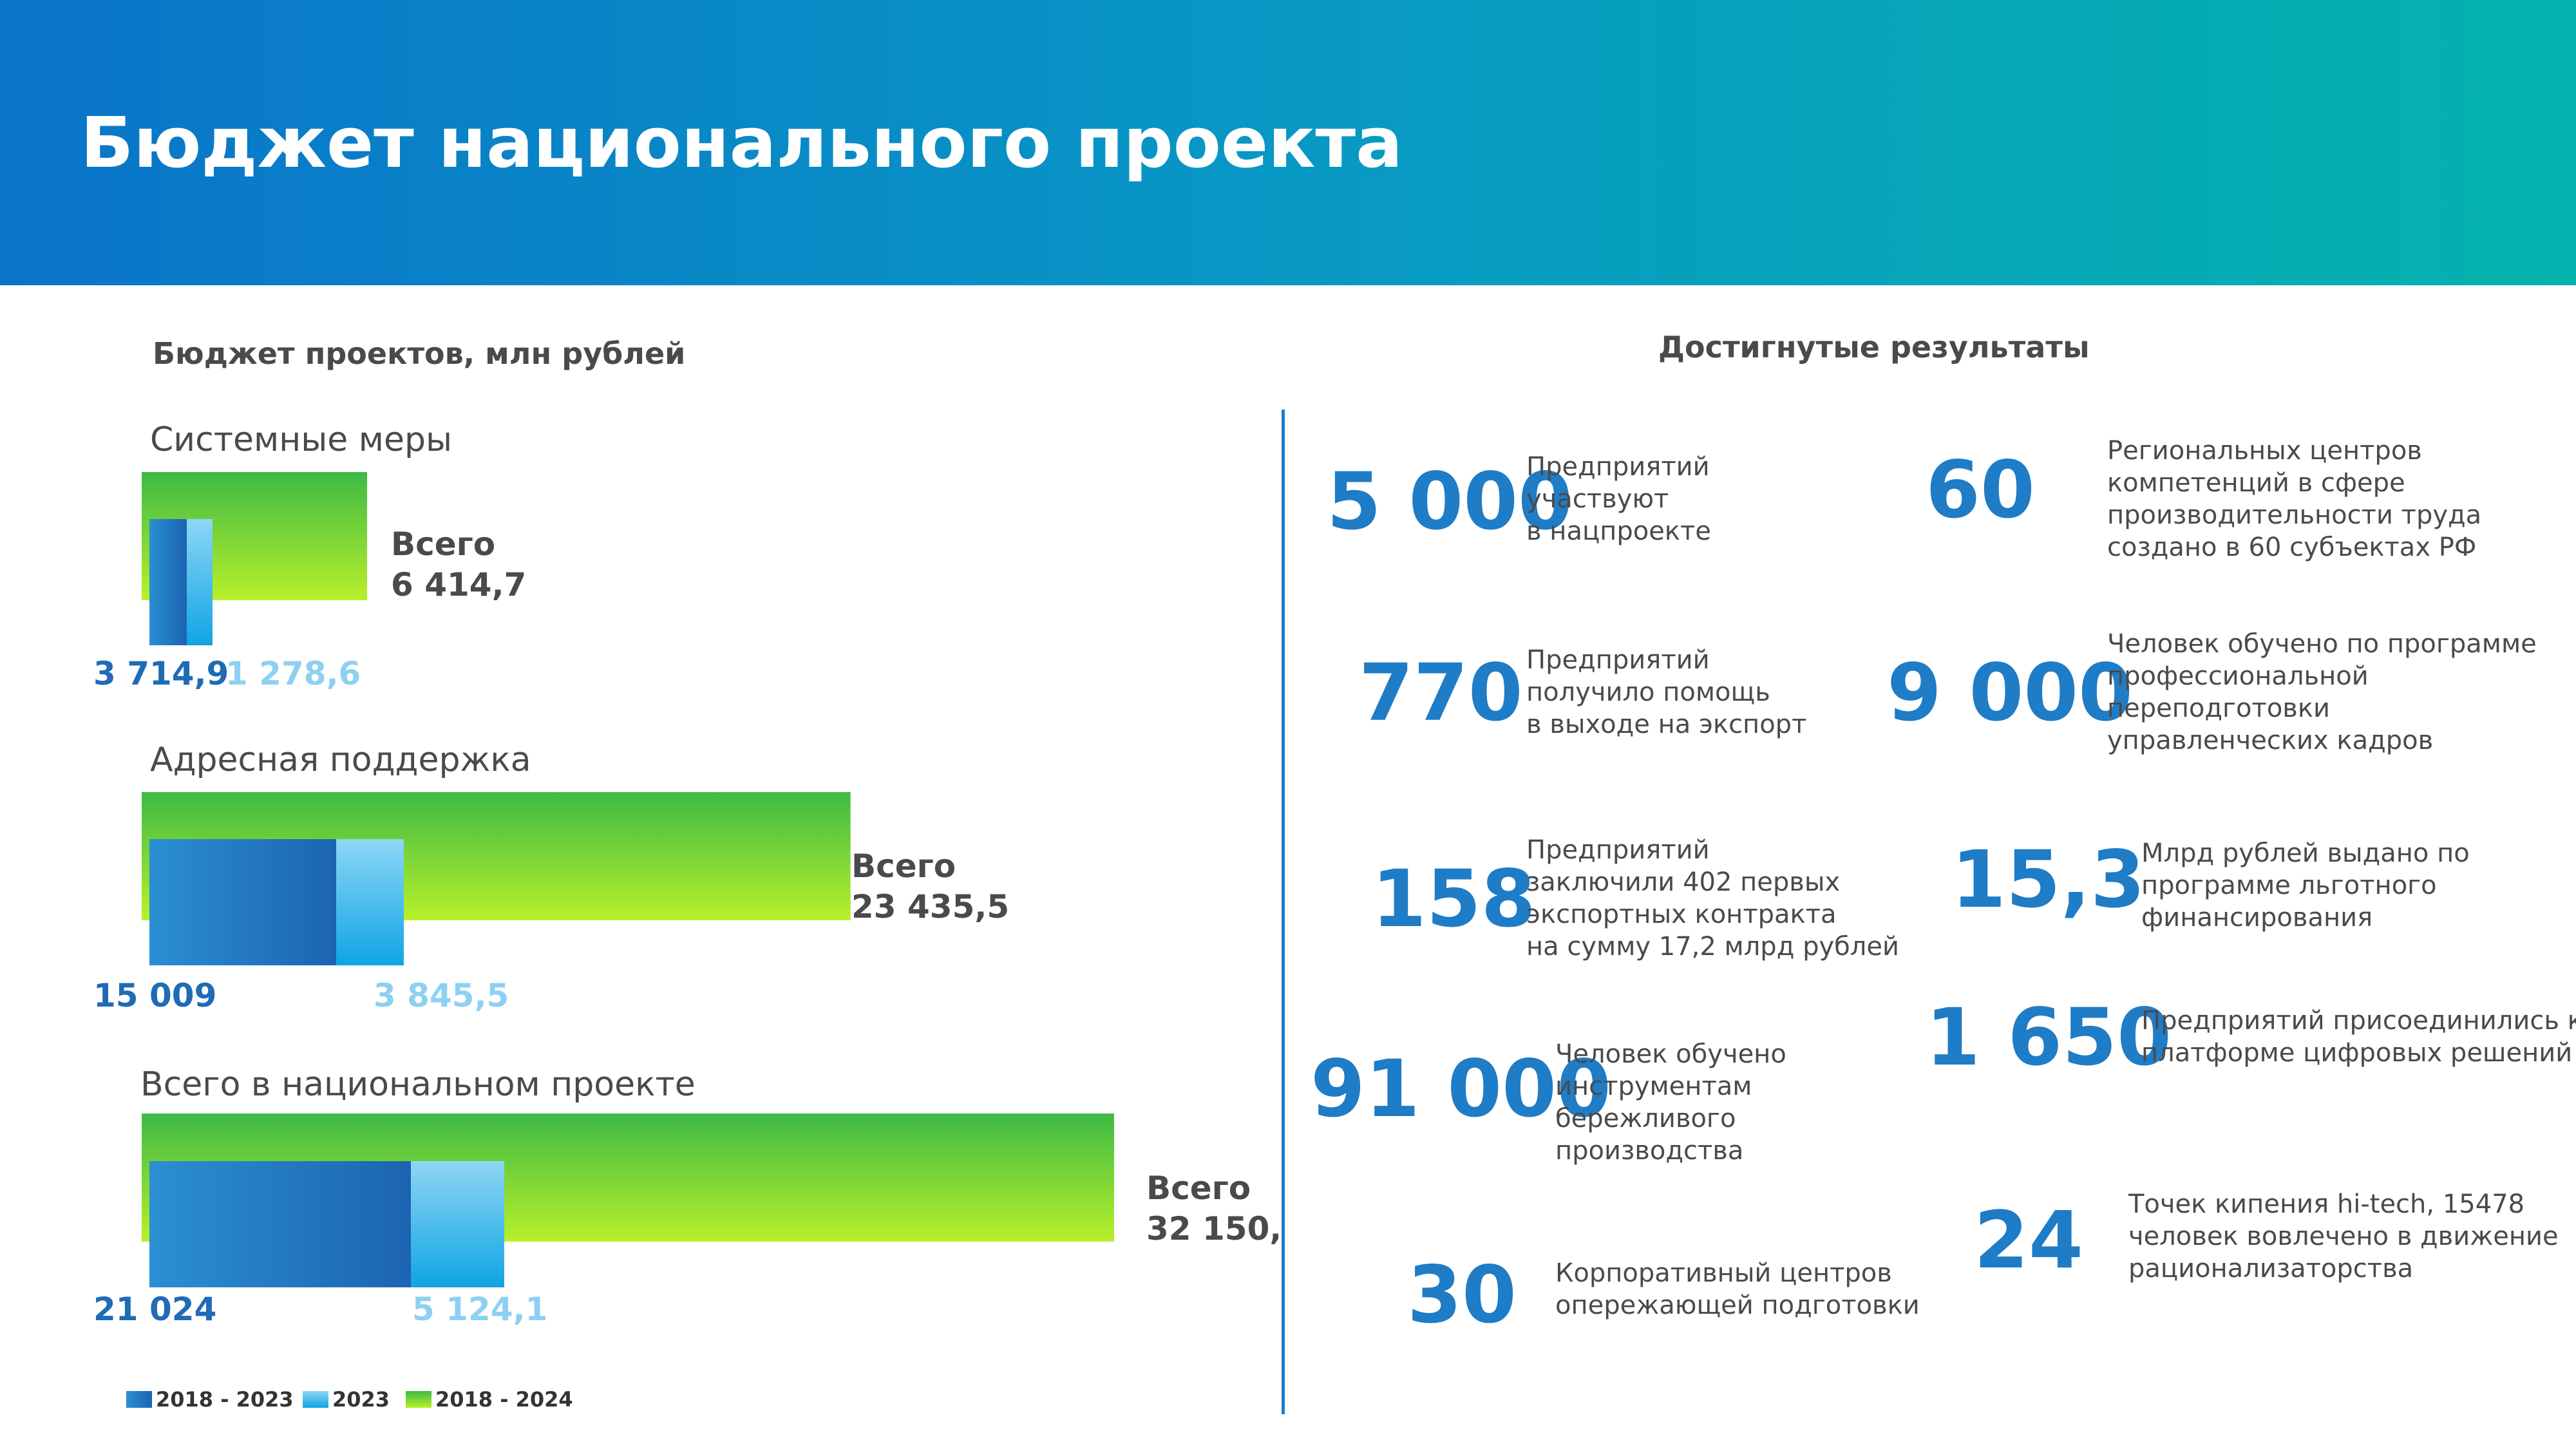 The image size is (2576, 1449). Describe the element at coordinates (2270, 741) in the screenshot. I see `result-description-line: управленческих кадров` at that location.